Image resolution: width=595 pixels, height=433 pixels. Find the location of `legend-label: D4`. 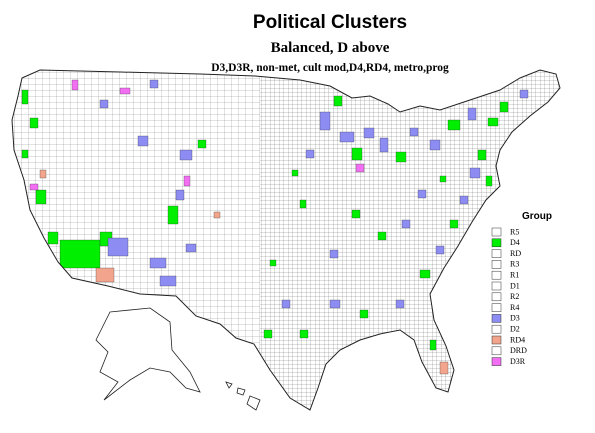

legend-label: D4 is located at coordinates (515, 242).